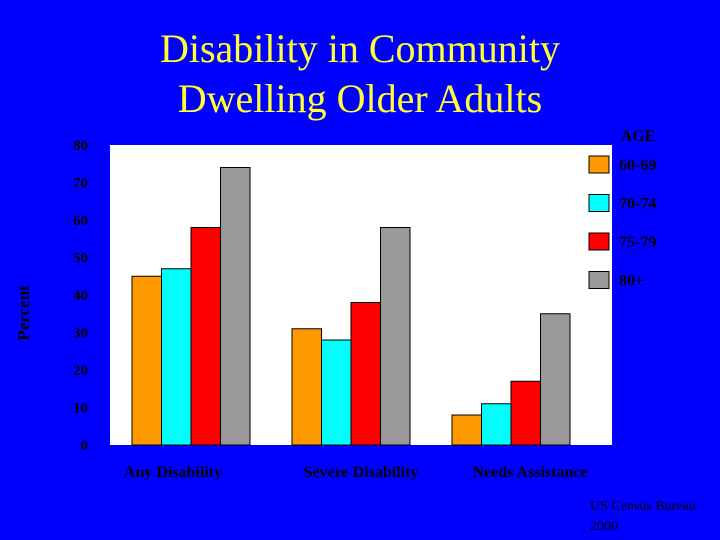 The image size is (720, 540). What do you see at coordinates (604, 526) in the screenshot?
I see `source-line-2: 2000` at bounding box center [604, 526].